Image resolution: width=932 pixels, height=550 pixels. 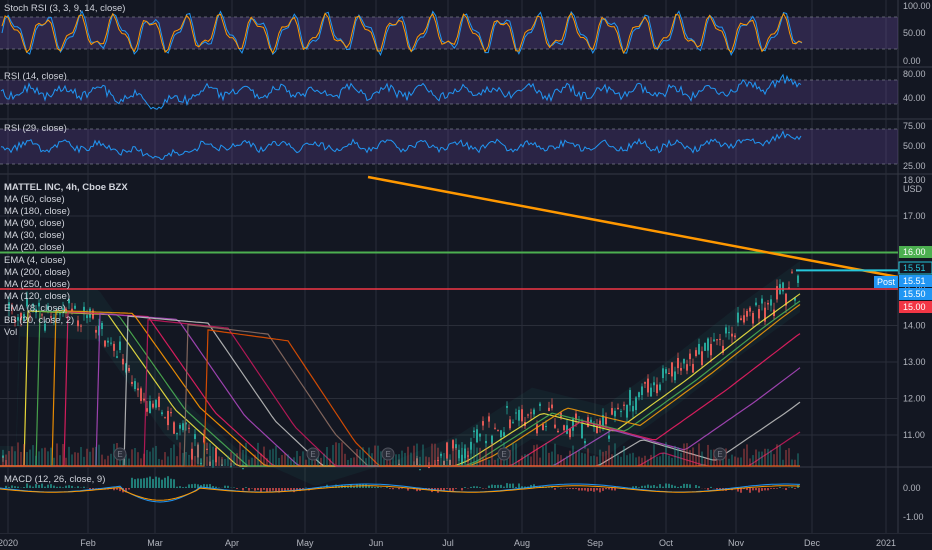 What do you see at coordinates (34, 200) in the screenshot?
I see `indicator-ma50: MA (50, close)` at bounding box center [34, 200].